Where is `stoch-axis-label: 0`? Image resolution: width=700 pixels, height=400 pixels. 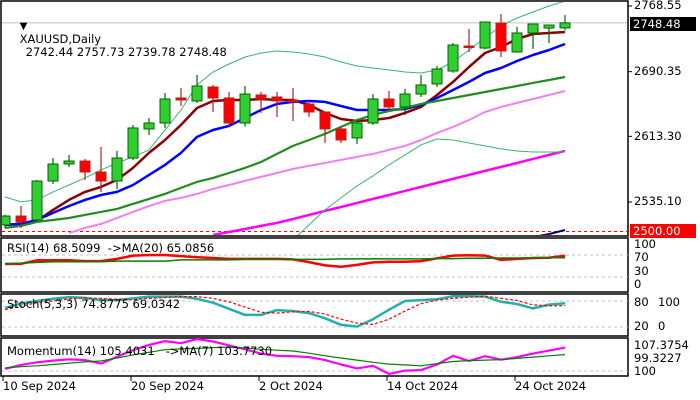
stoch-axis-label: 0 is located at coordinates (662, 326).